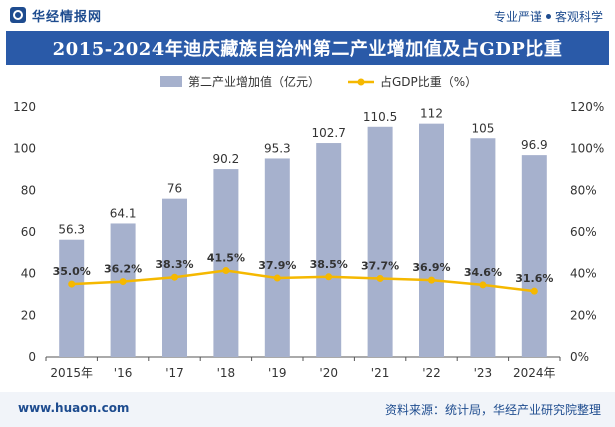  I want to click on line-value-label: 36.9%, so click(431, 267).